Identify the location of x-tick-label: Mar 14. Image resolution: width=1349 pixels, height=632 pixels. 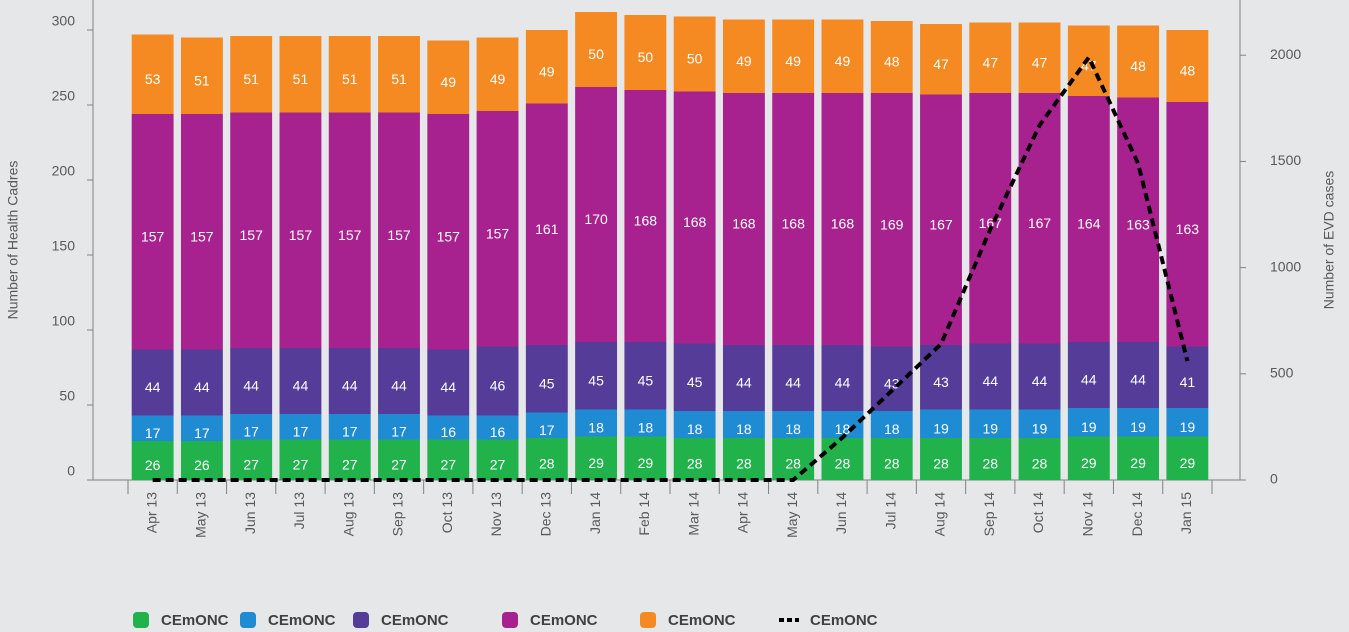
(693, 514).